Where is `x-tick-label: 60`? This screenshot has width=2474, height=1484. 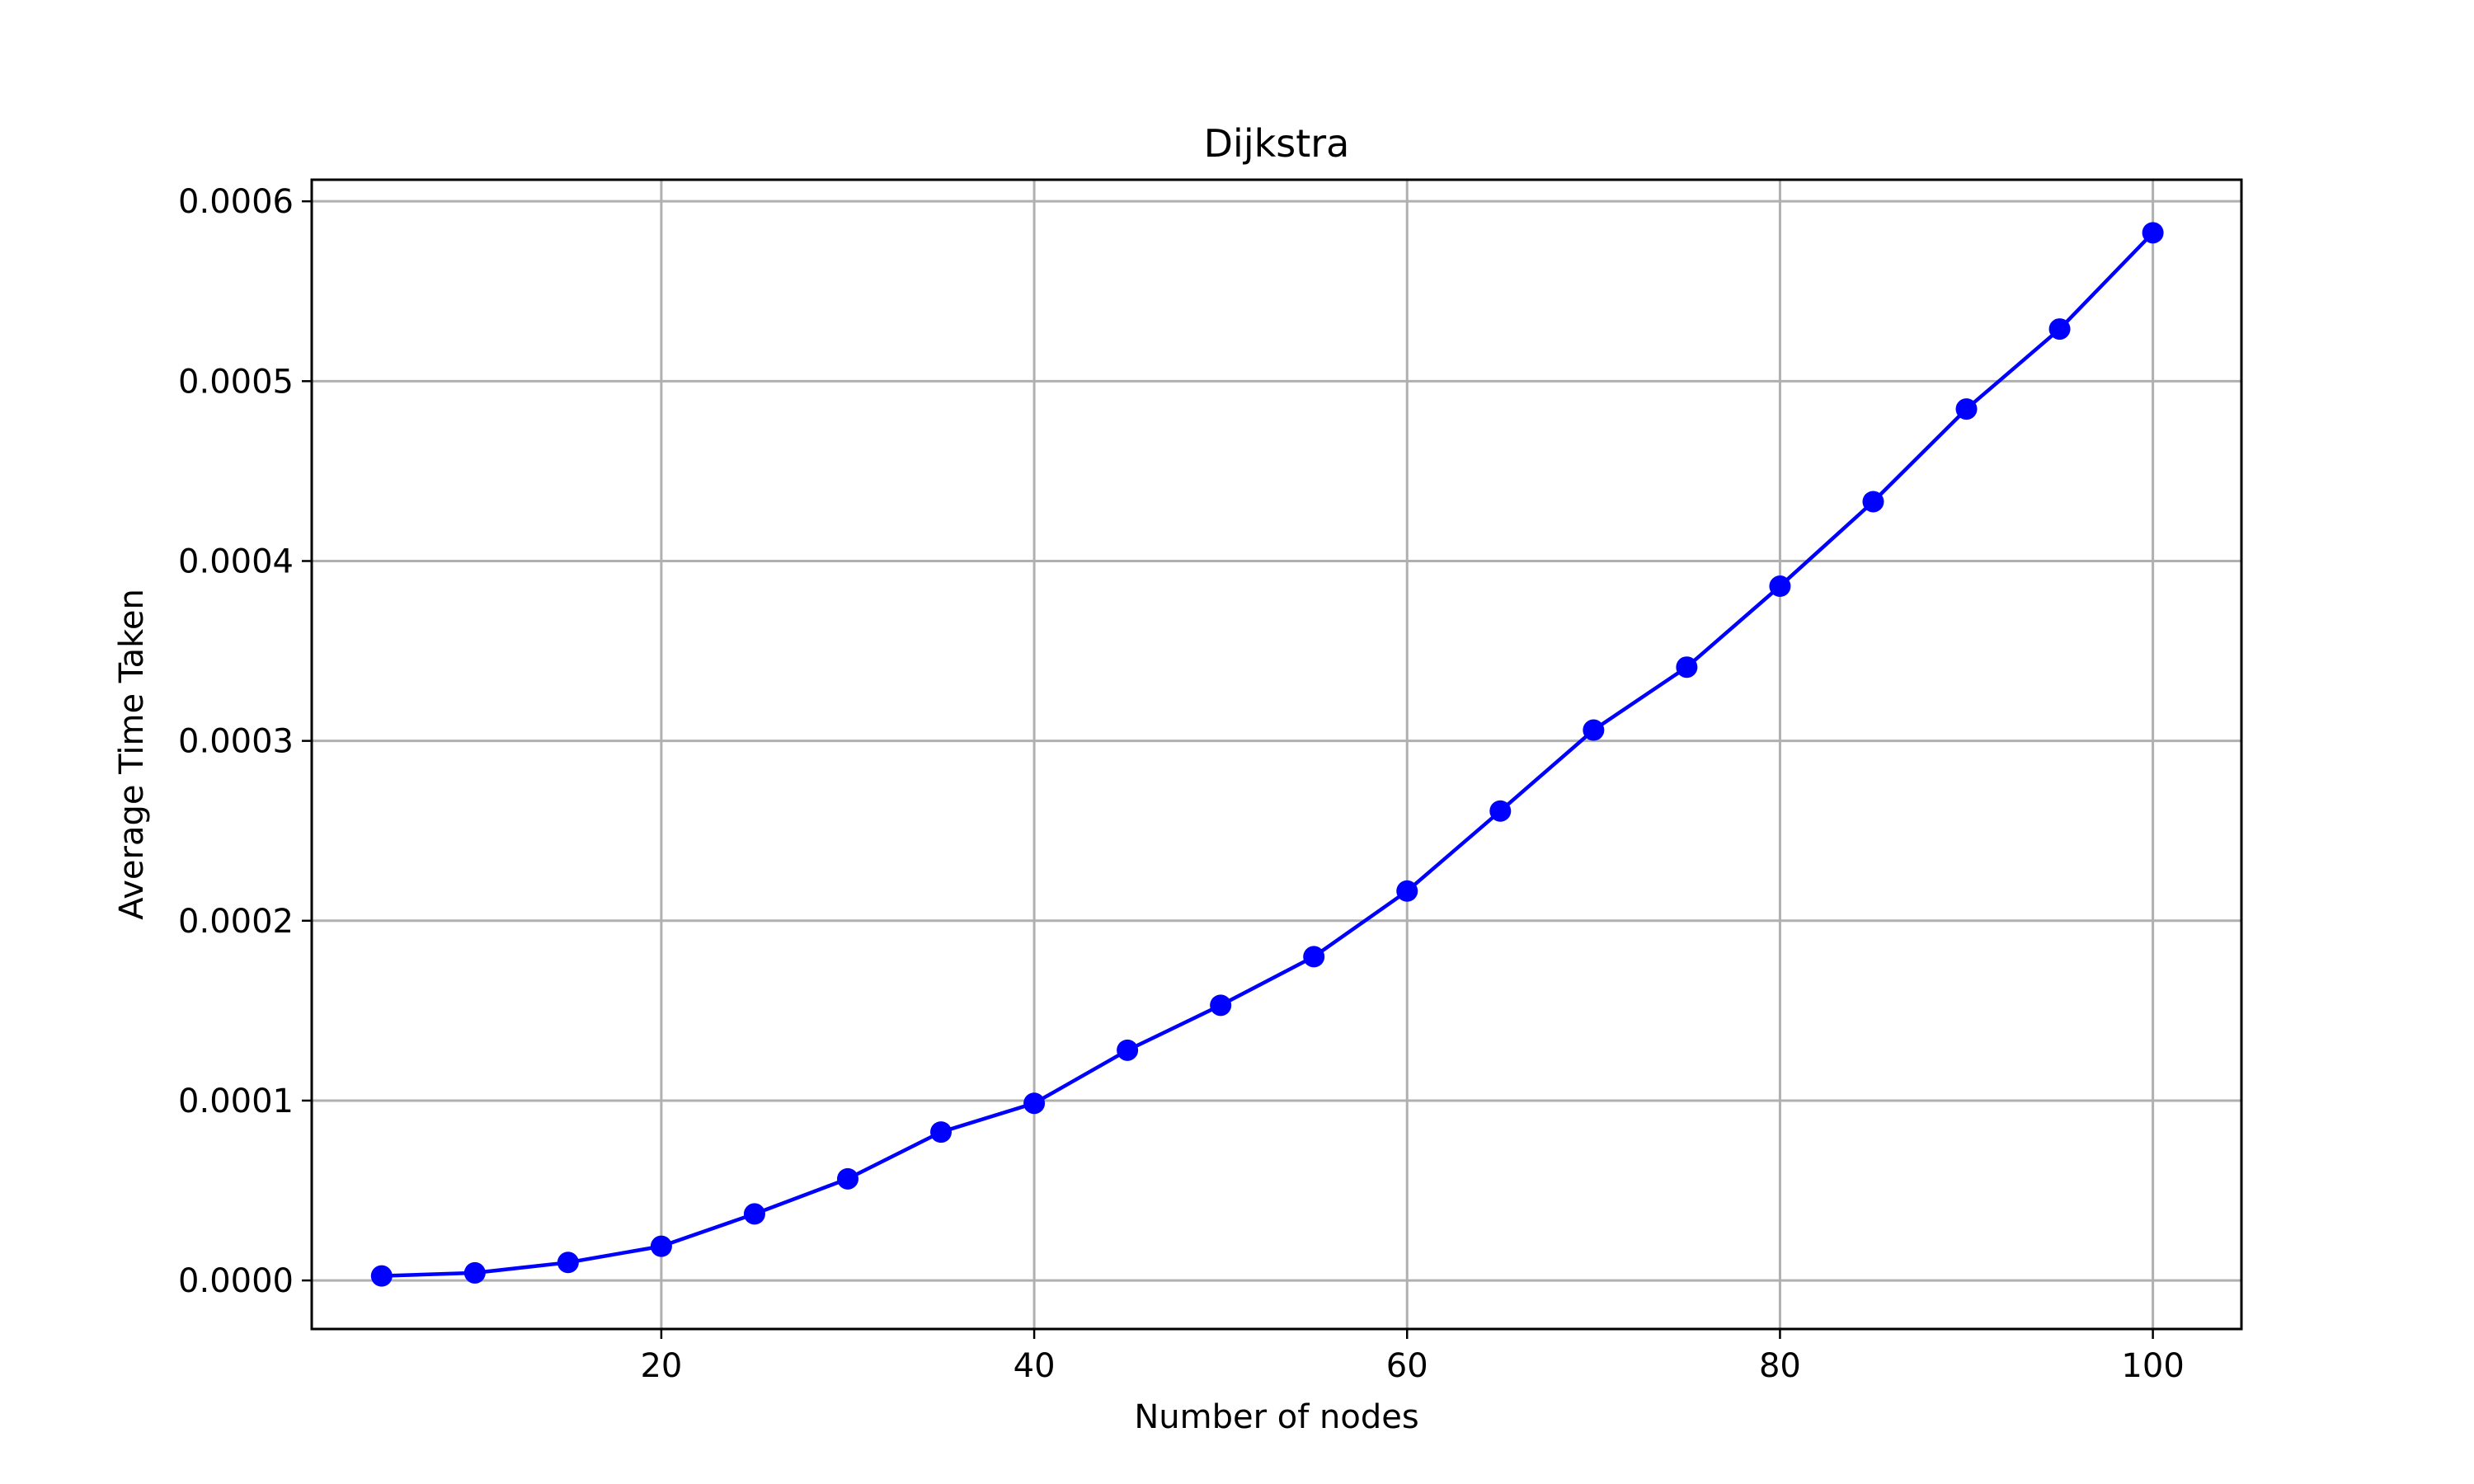
x-tick-label: 60 is located at coordinates (1407, 1366).